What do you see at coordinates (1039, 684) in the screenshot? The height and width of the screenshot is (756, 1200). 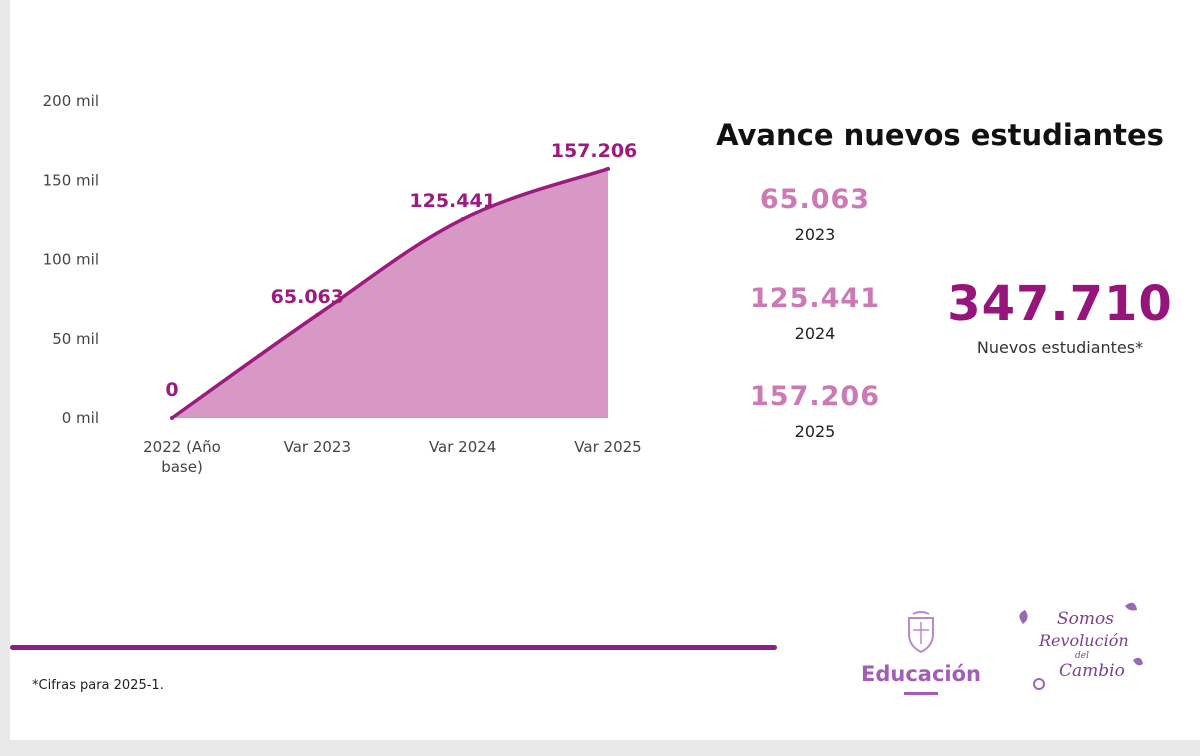 I see `eye-icon` at bounding box center [1039, 684].